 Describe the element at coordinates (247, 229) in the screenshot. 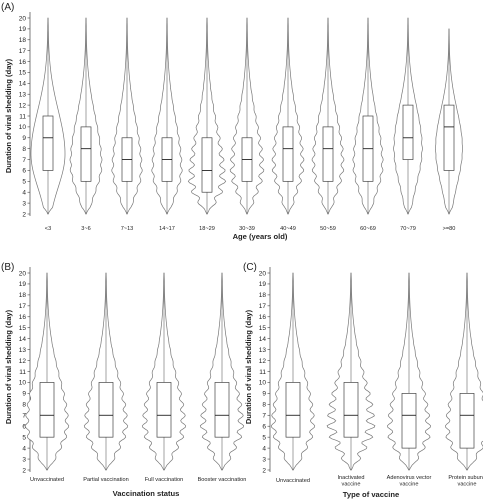

I see `x-category-label: 30~39` at that location.